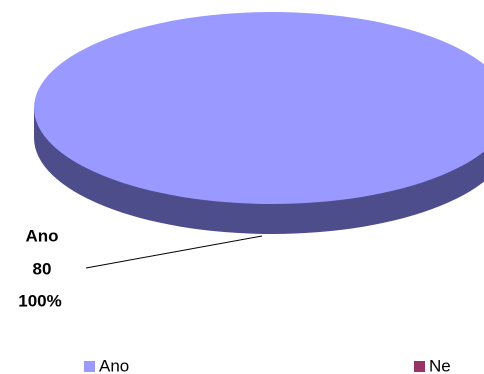 The width and height of the screenshot is (484, 374). Describe the element at coordinates (41, 235) in the screenshot. I see `data-label-name: Ano` at that location.